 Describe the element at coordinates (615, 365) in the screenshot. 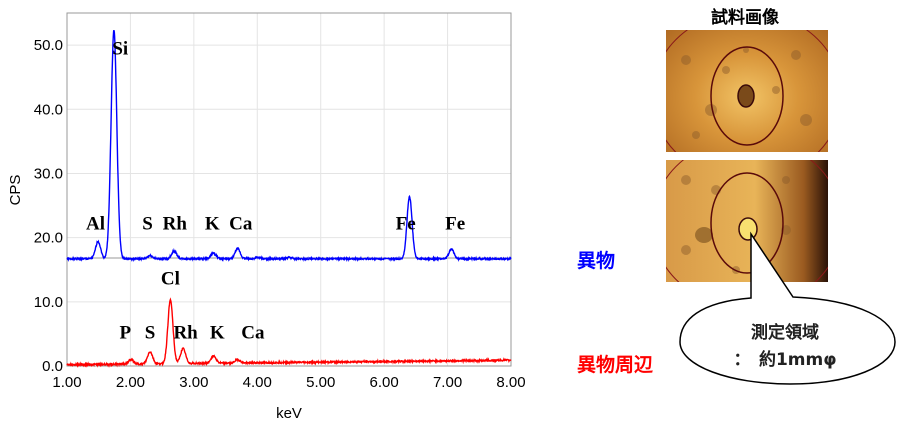

I see `legend-surrounding: 異物周辺` at that location.